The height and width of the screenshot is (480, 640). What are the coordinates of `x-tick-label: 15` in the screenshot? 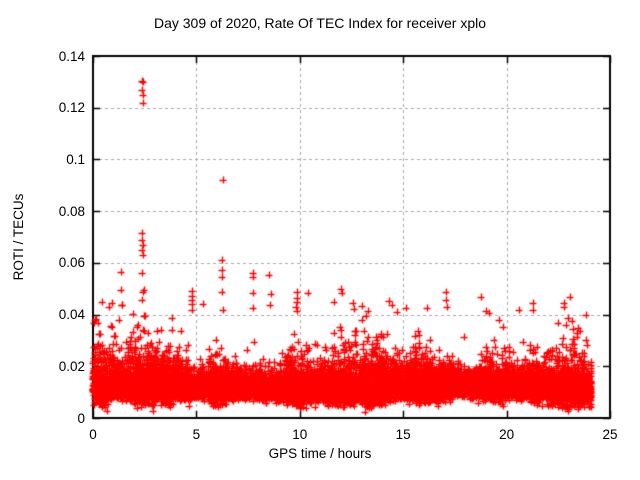 It's located at (403, 434).